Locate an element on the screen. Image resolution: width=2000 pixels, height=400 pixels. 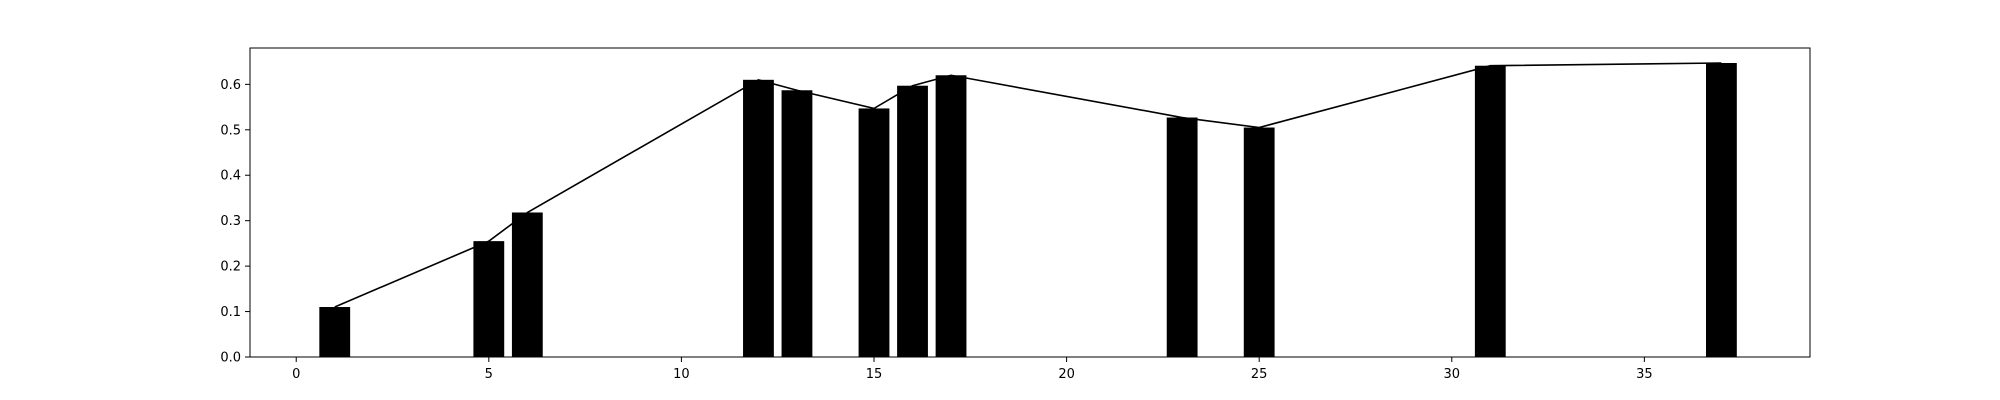
y-tick-label: 0.6 is located at coordinates (230, 85).